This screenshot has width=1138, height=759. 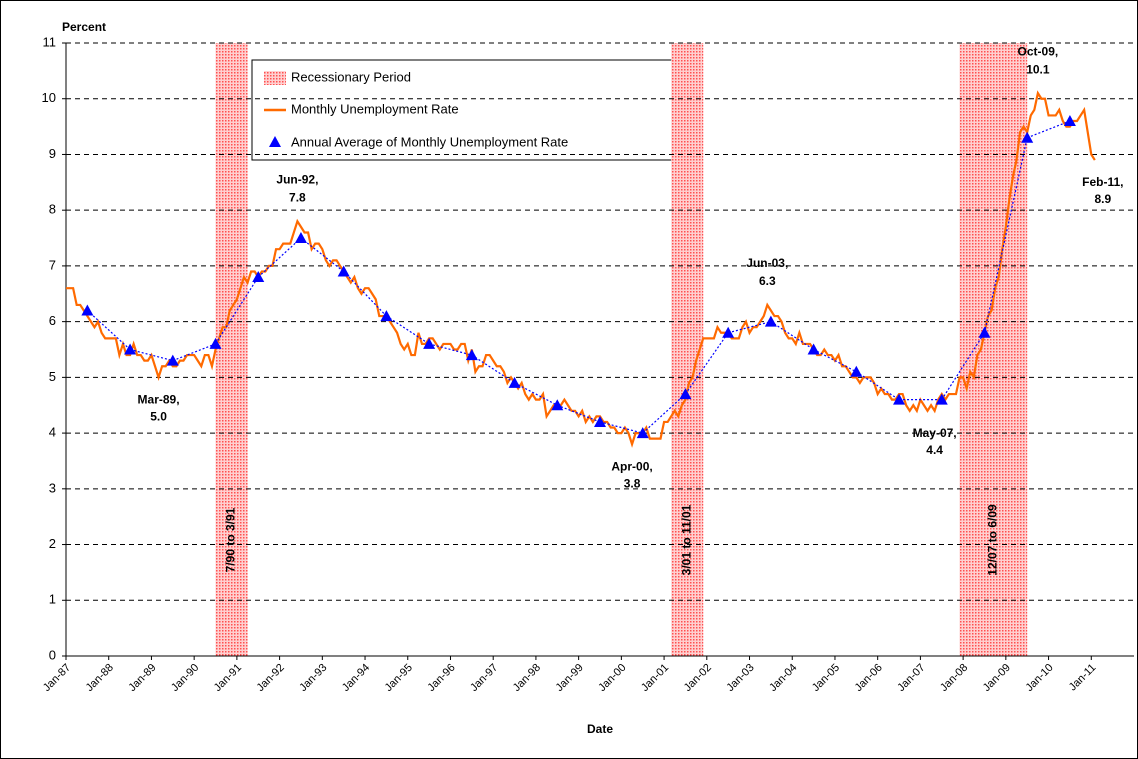 What do you see at coordinates (50, 41) in the screenshot?
I see `y-tick-label: 11` at bounding box center [50, 41].